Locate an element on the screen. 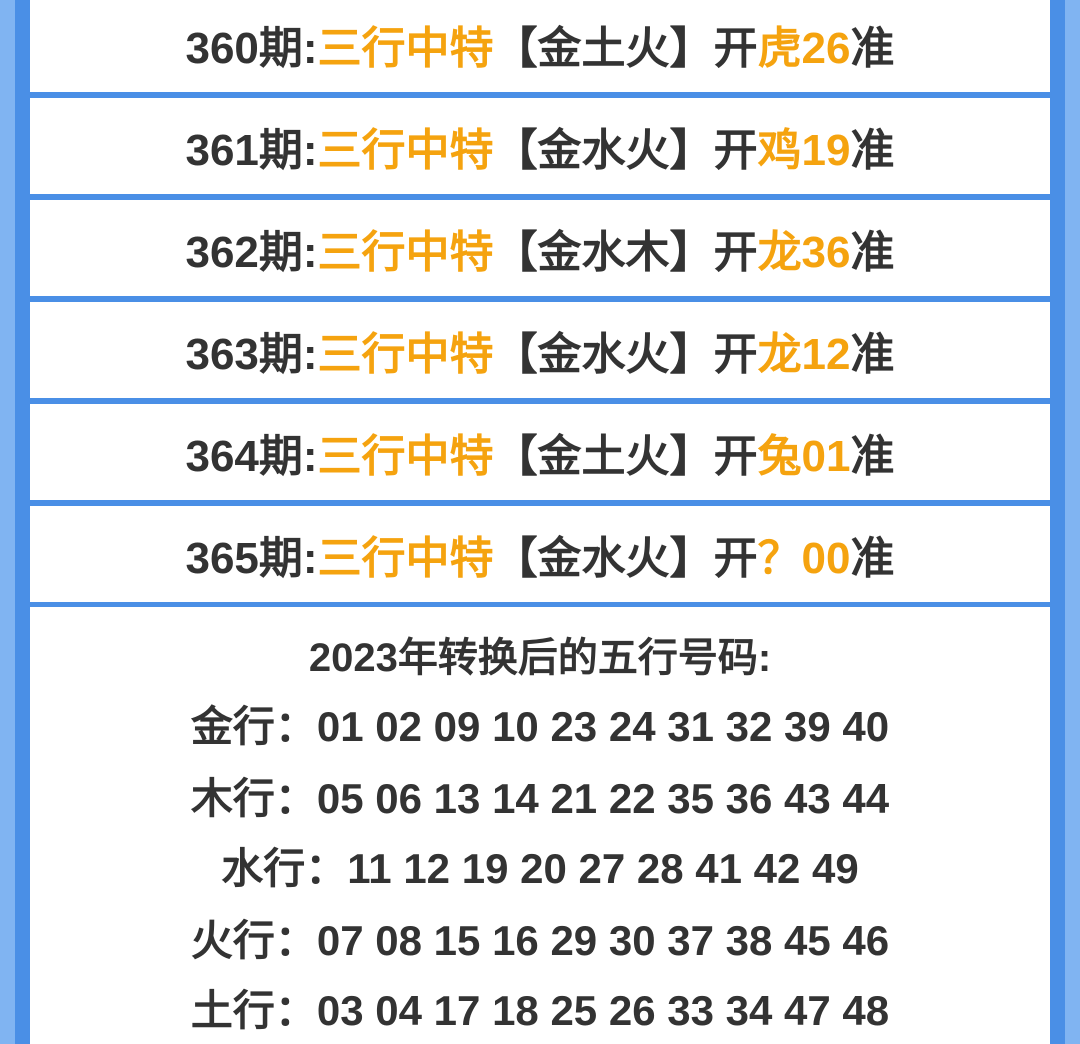 Image resolution: width=1080 pixels, height=1044 pixels. row-result: 虎26 is located at coordinates (804, 48).